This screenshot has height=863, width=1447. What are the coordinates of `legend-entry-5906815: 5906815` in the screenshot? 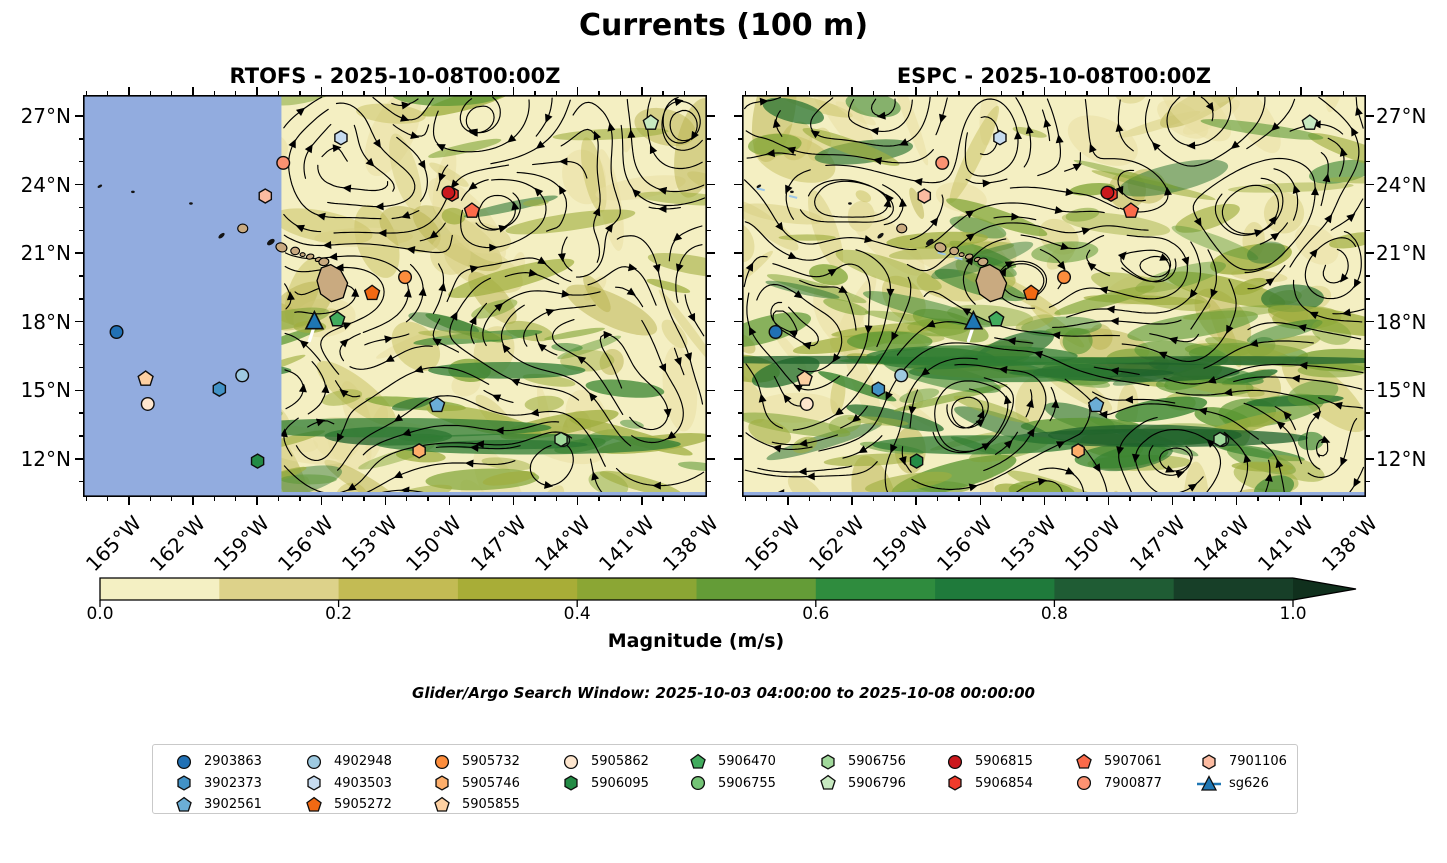 It's located at (987, 761).